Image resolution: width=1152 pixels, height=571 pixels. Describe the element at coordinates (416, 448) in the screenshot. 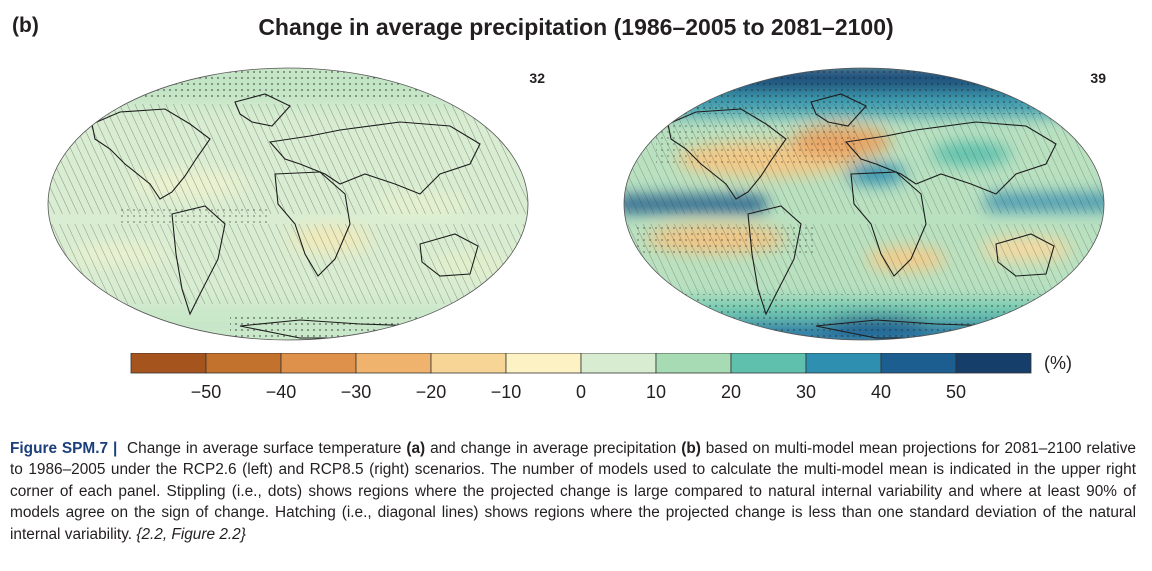

I see `caption-a: (a)` at that location.